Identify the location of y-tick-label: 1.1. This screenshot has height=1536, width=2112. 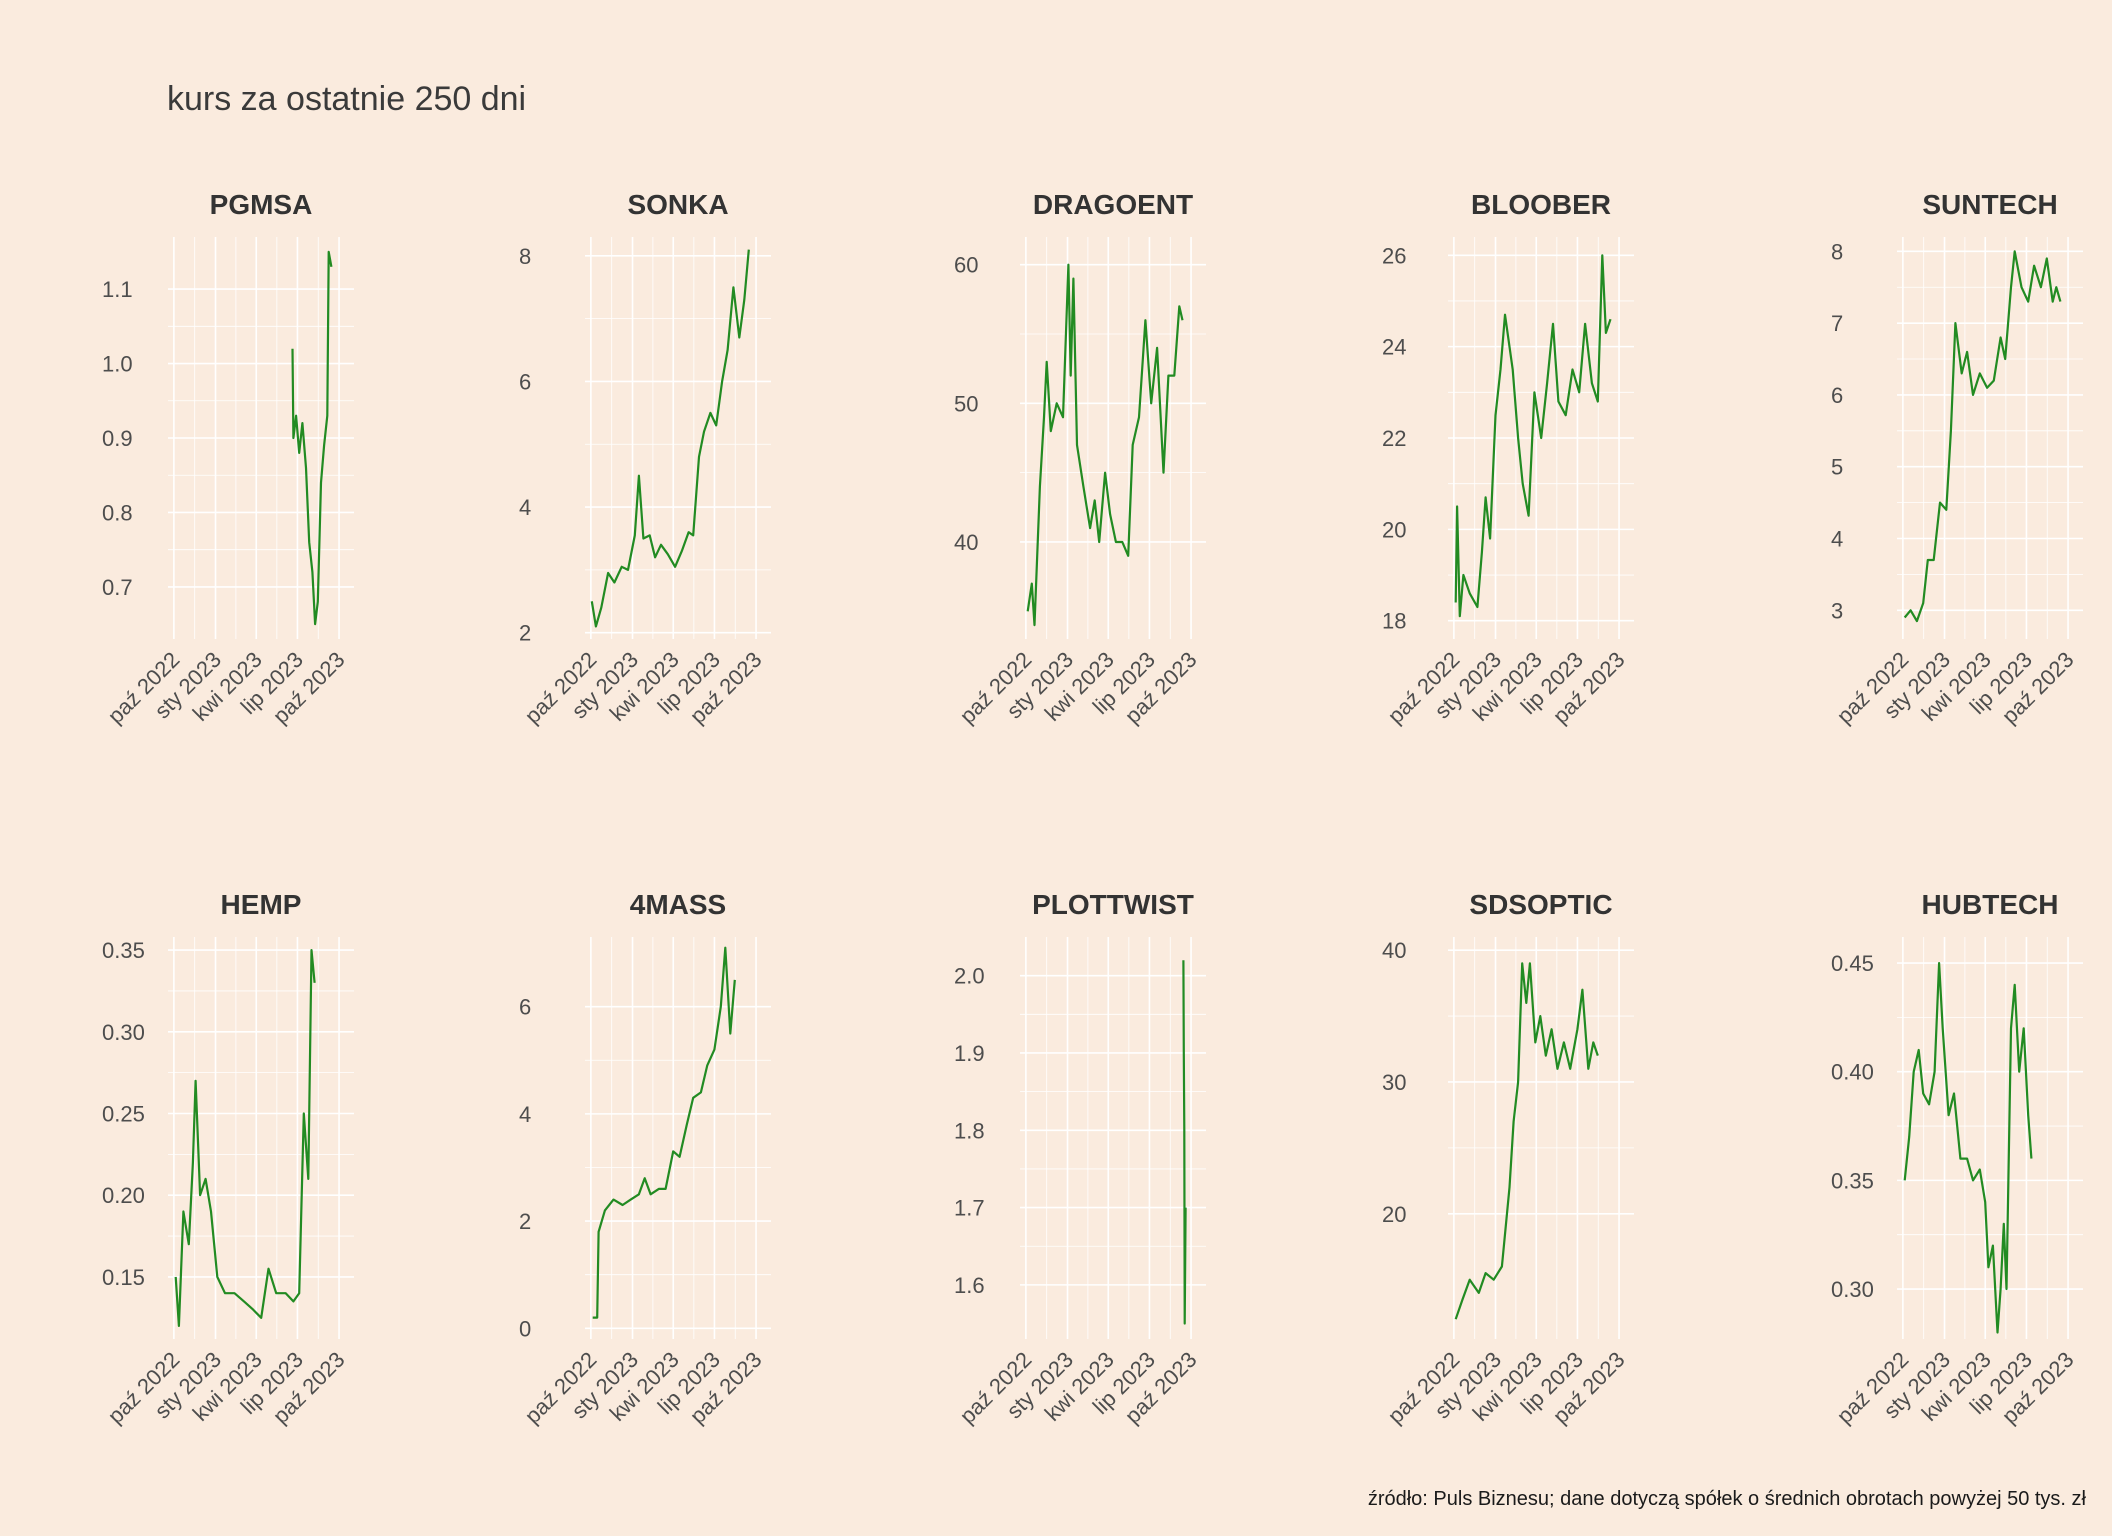
(117, 289).